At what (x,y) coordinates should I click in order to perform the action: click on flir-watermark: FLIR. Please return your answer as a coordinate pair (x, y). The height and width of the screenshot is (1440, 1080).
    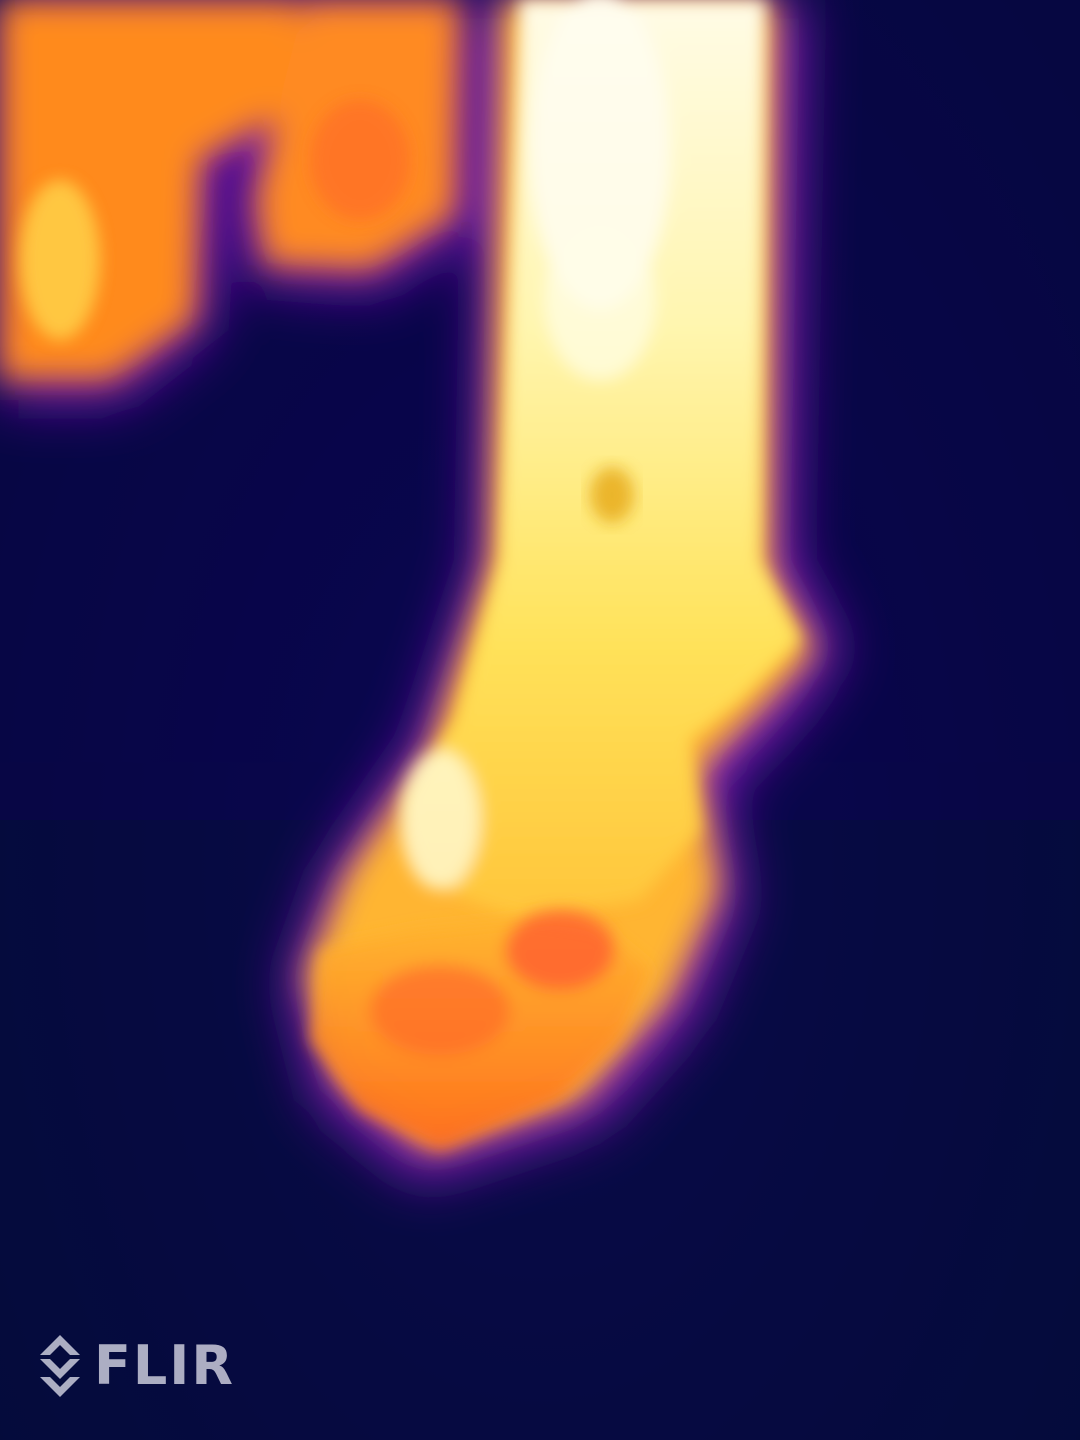
    Looking at the image, I should click on (135, 1366).